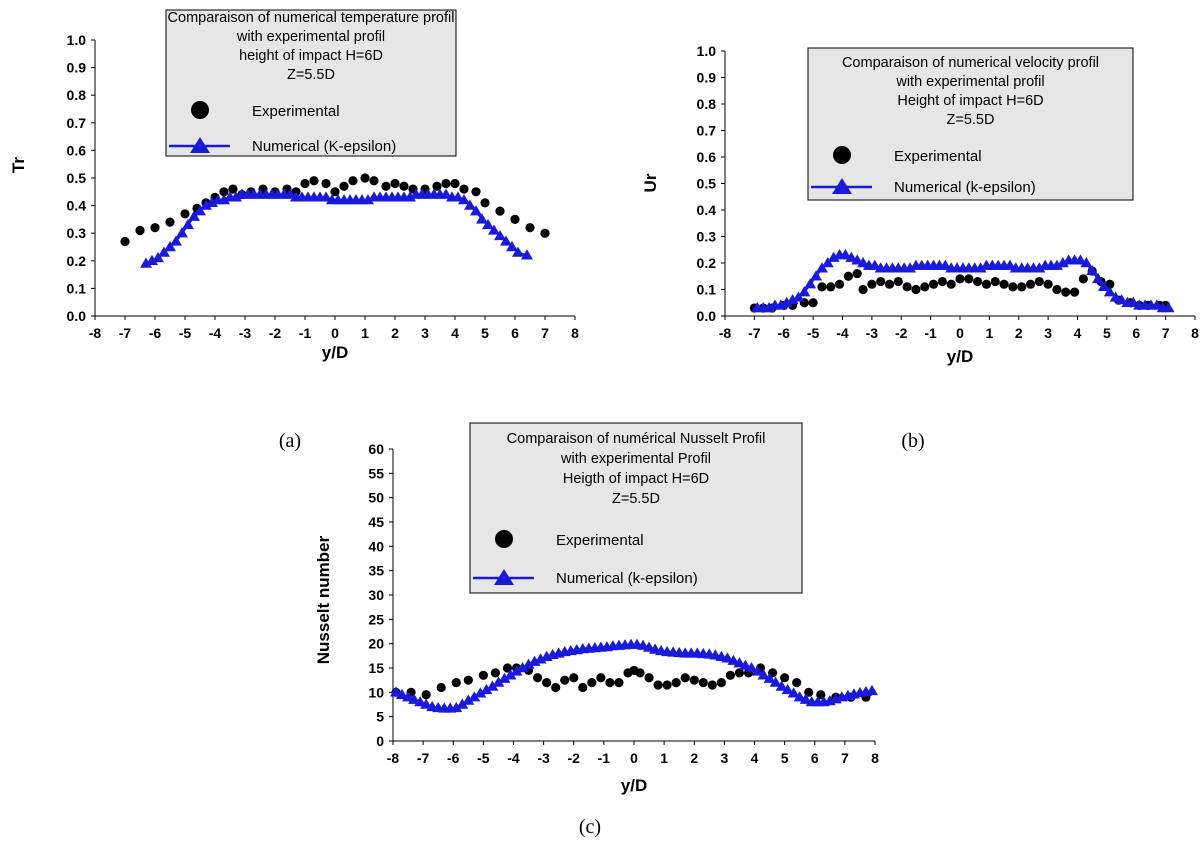  What do you see at coordinates (376, 595) in the screenshot?
I see `y-tick-label: 30` at bounding box center [376, 595].